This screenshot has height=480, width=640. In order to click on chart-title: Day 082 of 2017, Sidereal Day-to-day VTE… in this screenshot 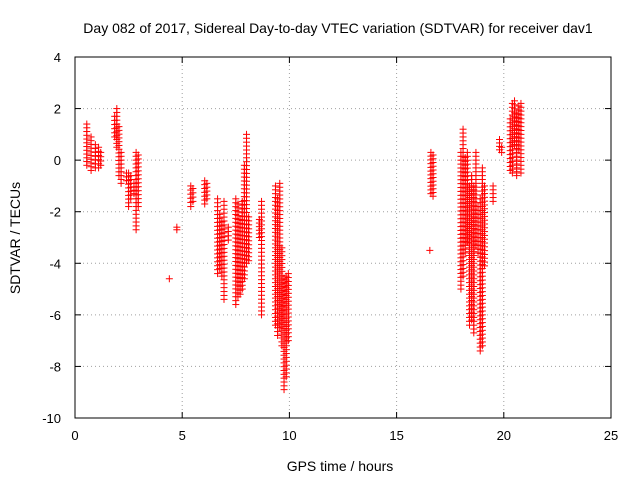, I will do `click(338, 28)`.